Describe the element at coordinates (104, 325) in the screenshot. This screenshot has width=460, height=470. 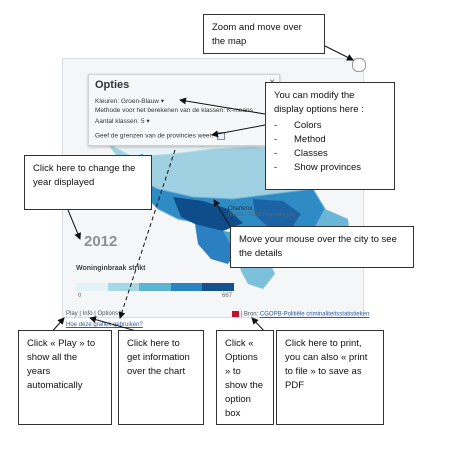
I see `help-link: Hoe deze grafiek gebruiken?` at that location.